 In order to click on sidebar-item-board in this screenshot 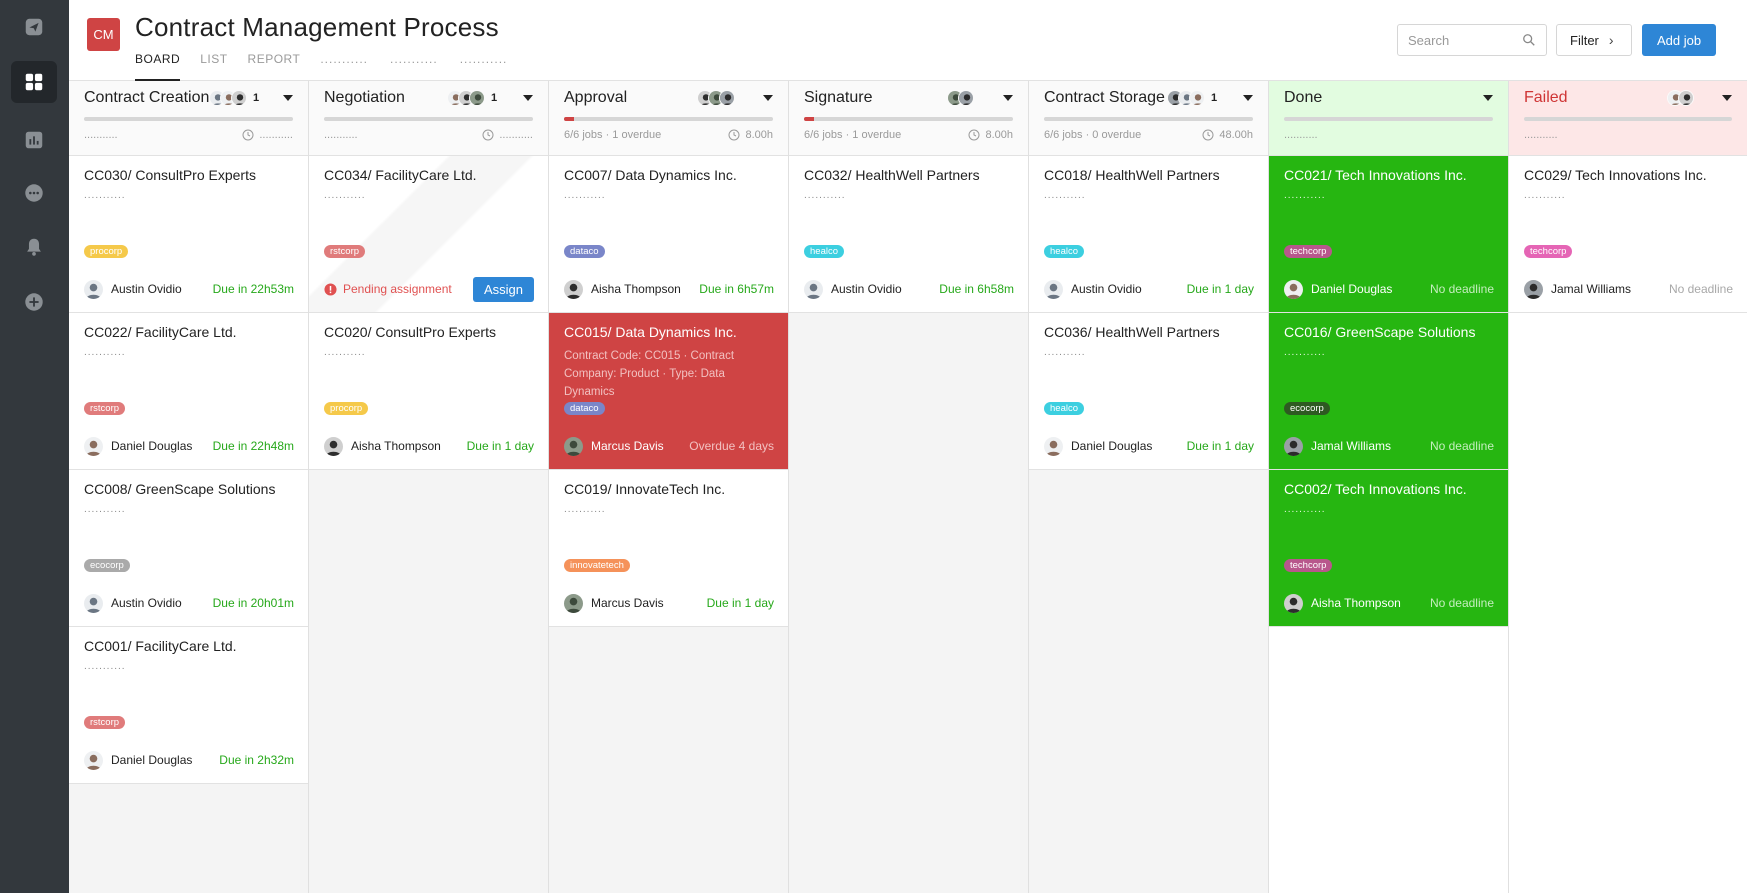, I will do `click(34, 82)`.